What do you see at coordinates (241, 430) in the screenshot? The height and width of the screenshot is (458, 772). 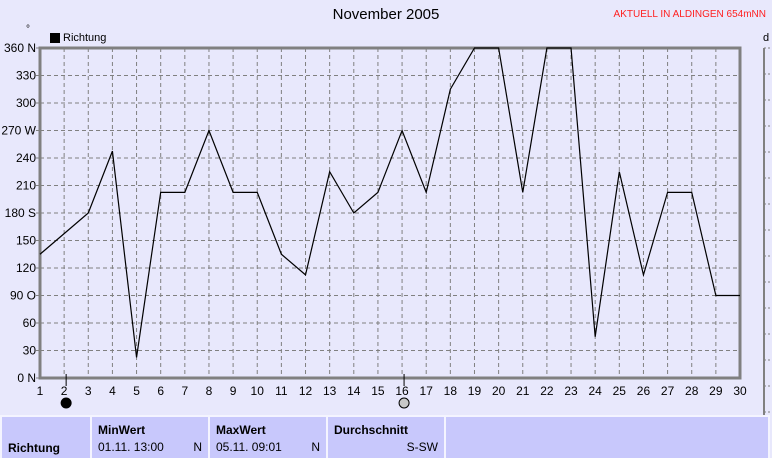 I see `max-label: MaxWert` at bounding box center [241, 430].